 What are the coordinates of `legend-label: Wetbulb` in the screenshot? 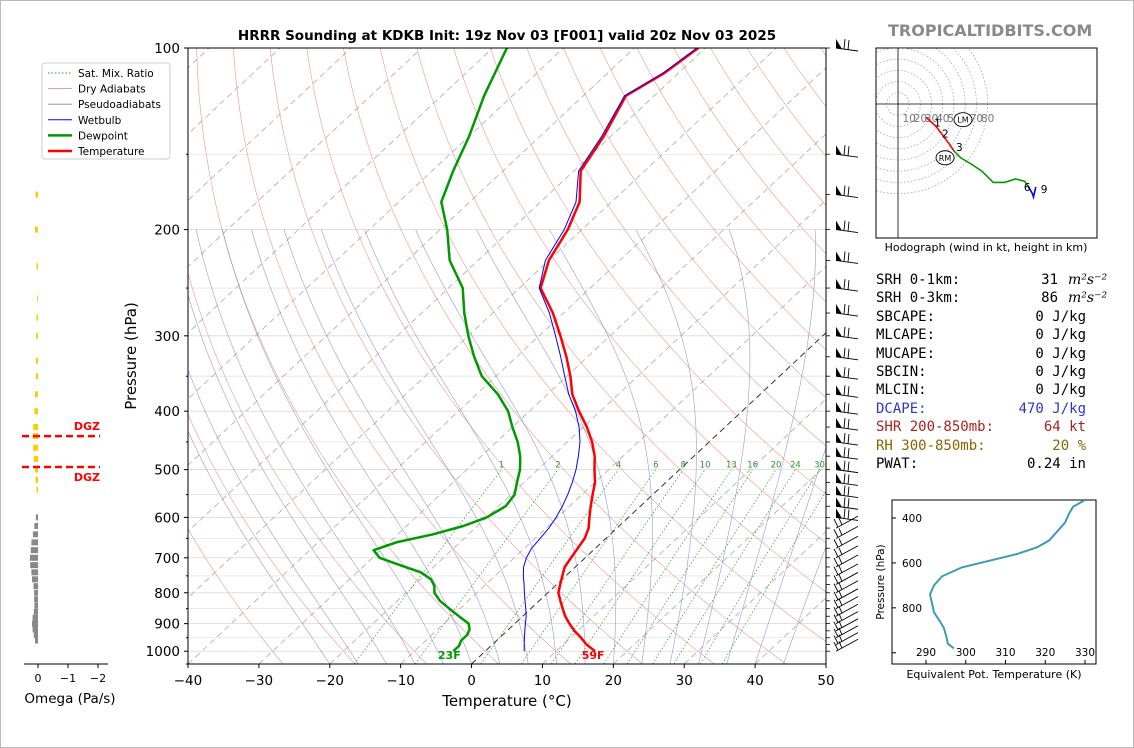 It's located at (100, 121).